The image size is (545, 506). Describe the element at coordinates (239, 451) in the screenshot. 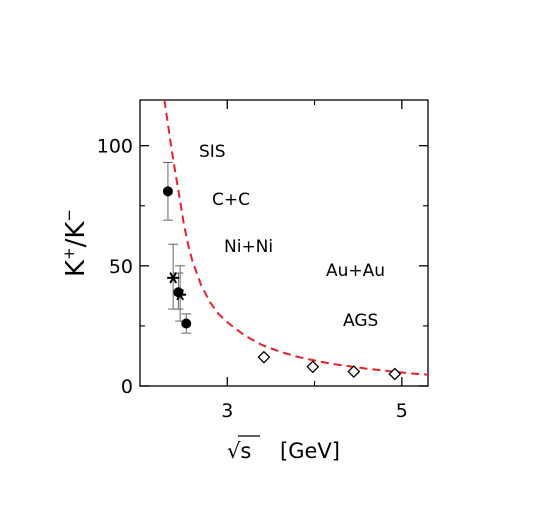

I see `x-label-sqrt-s: √s` at that location.